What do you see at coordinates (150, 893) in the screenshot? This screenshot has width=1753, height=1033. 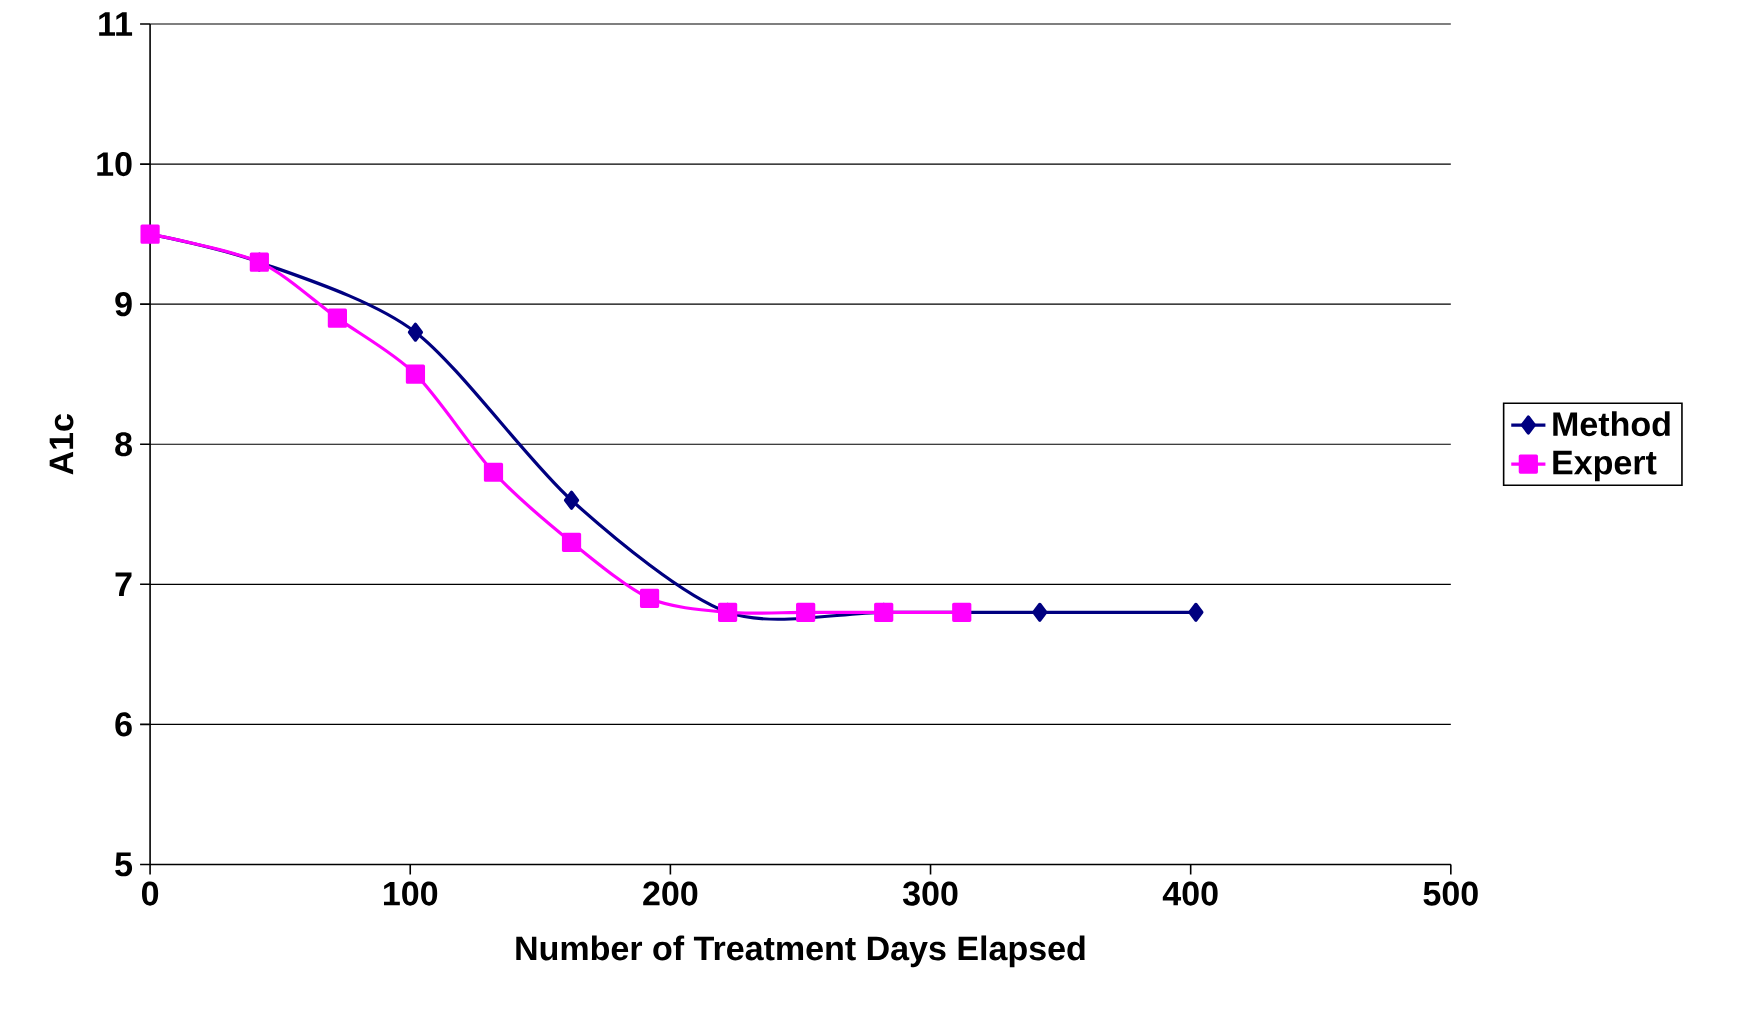 I see `x-tick-label: 0` at bounding box center [150, 893].